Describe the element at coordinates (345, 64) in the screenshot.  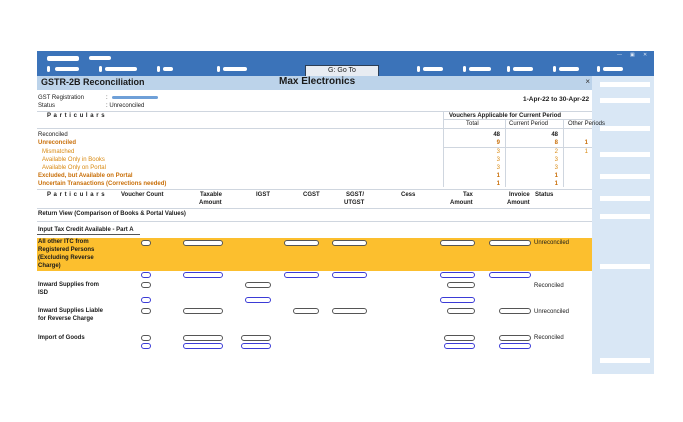
I see `top-toolbar: G: Go To — ▣ ✕` at that location.